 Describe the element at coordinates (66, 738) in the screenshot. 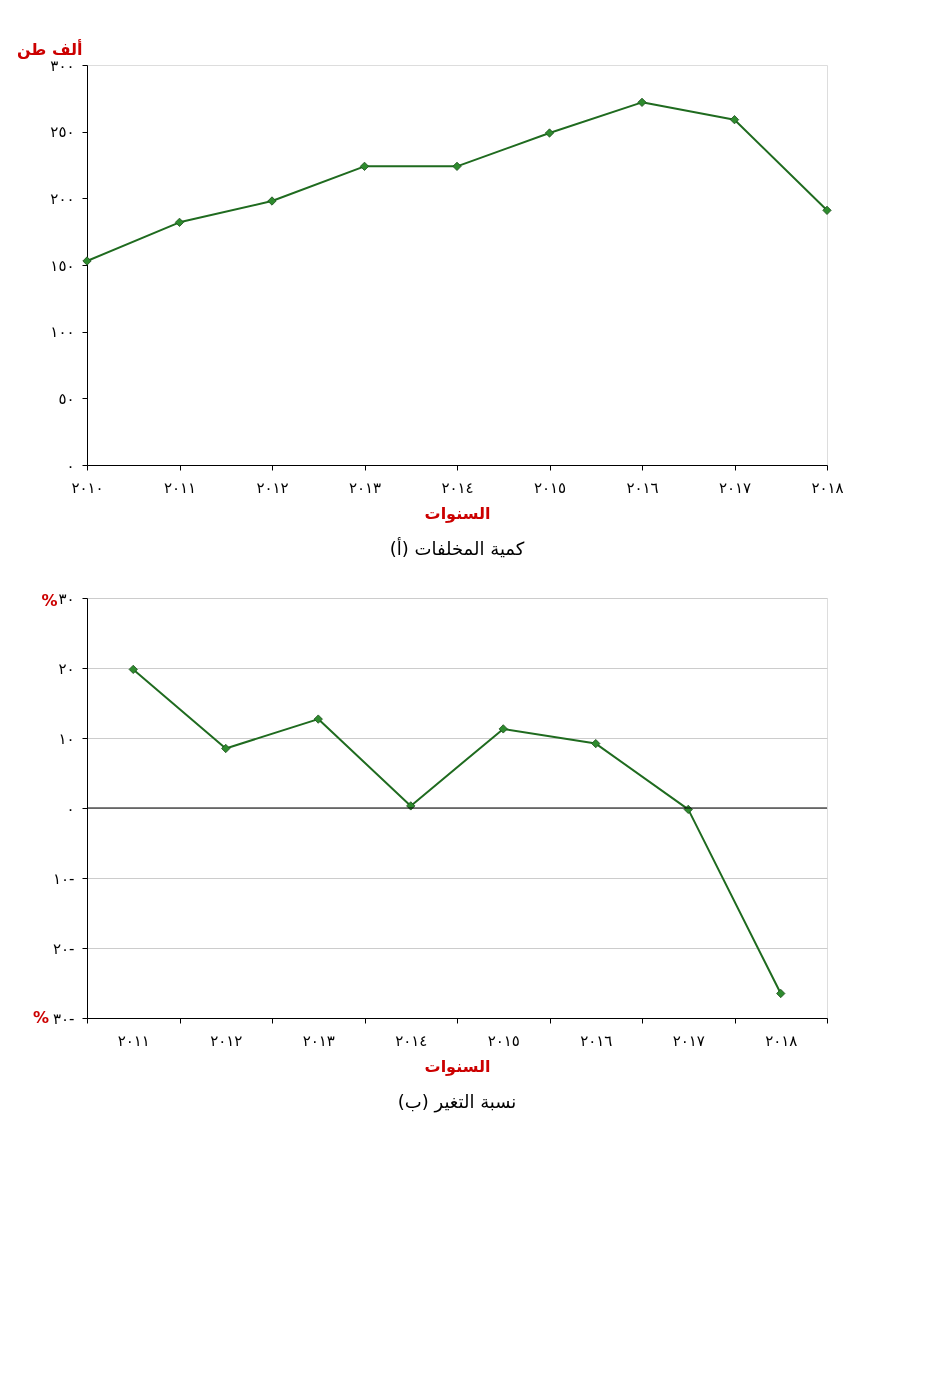

I see `y-tick-label: ١٠` at that location.